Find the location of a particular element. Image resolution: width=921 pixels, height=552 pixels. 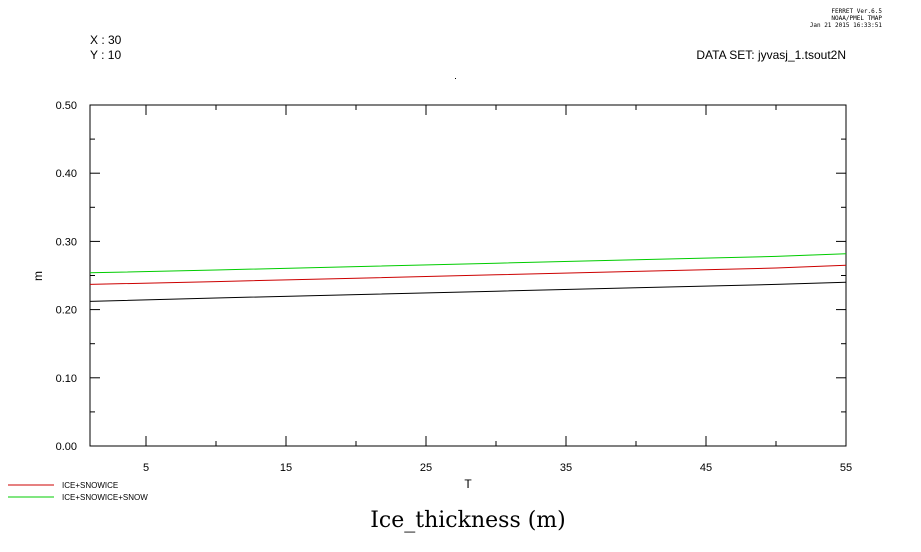

y-tick-label: 0.40 is located at coordinates (66, 174).